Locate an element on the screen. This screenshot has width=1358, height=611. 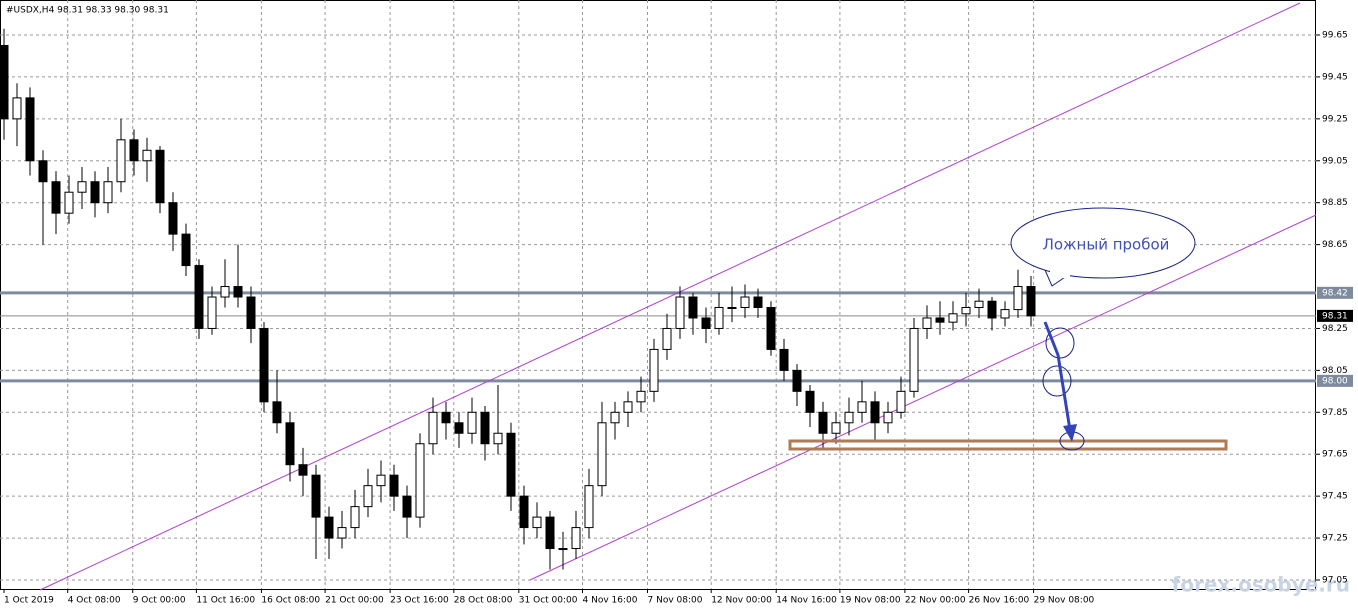
y-tick-label: 97.25 is located at coordinates (1335, 539).